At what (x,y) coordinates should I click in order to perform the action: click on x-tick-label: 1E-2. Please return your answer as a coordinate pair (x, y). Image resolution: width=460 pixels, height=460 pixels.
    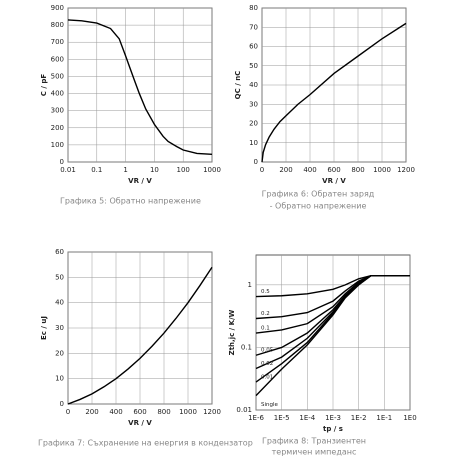
    Looking at the image, I should click on (359, 418).